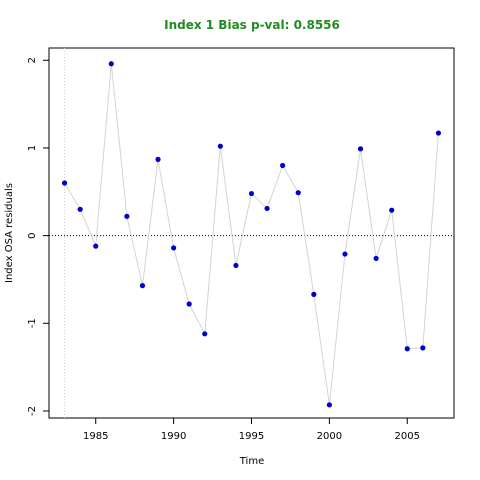  I want to click on y-tick-label: 2, so click(32, 60).